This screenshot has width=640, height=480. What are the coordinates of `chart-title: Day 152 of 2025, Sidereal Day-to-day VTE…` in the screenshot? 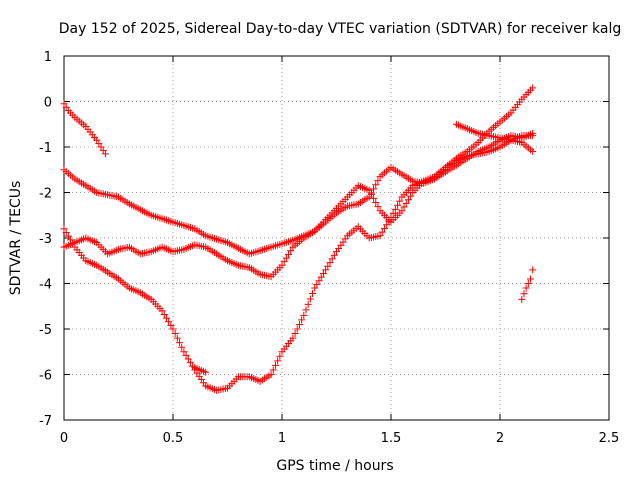 It's located at (340, 29).